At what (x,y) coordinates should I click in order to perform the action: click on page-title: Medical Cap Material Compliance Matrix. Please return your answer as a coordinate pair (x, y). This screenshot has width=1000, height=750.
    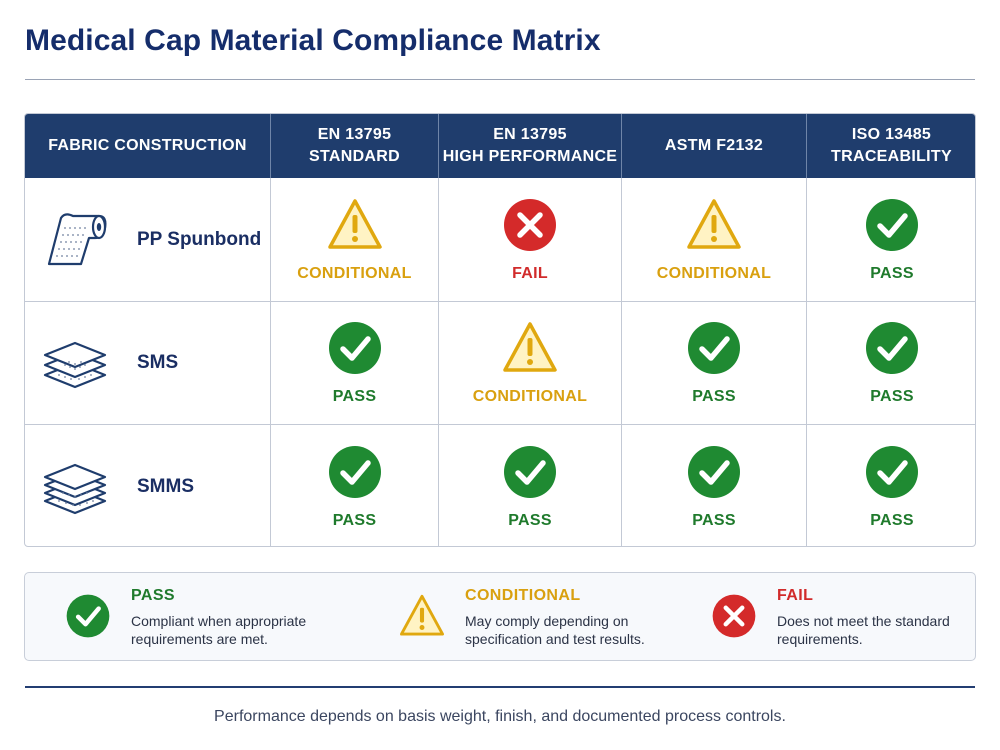
    Looking at the image, I should click on (313, 40).